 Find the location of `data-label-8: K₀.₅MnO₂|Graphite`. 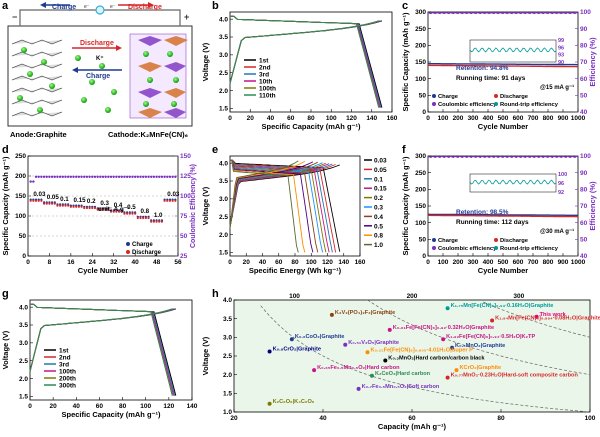

data-label-8: K₀.₅MnO₂|Graphite is located at coordinates (480, 346).